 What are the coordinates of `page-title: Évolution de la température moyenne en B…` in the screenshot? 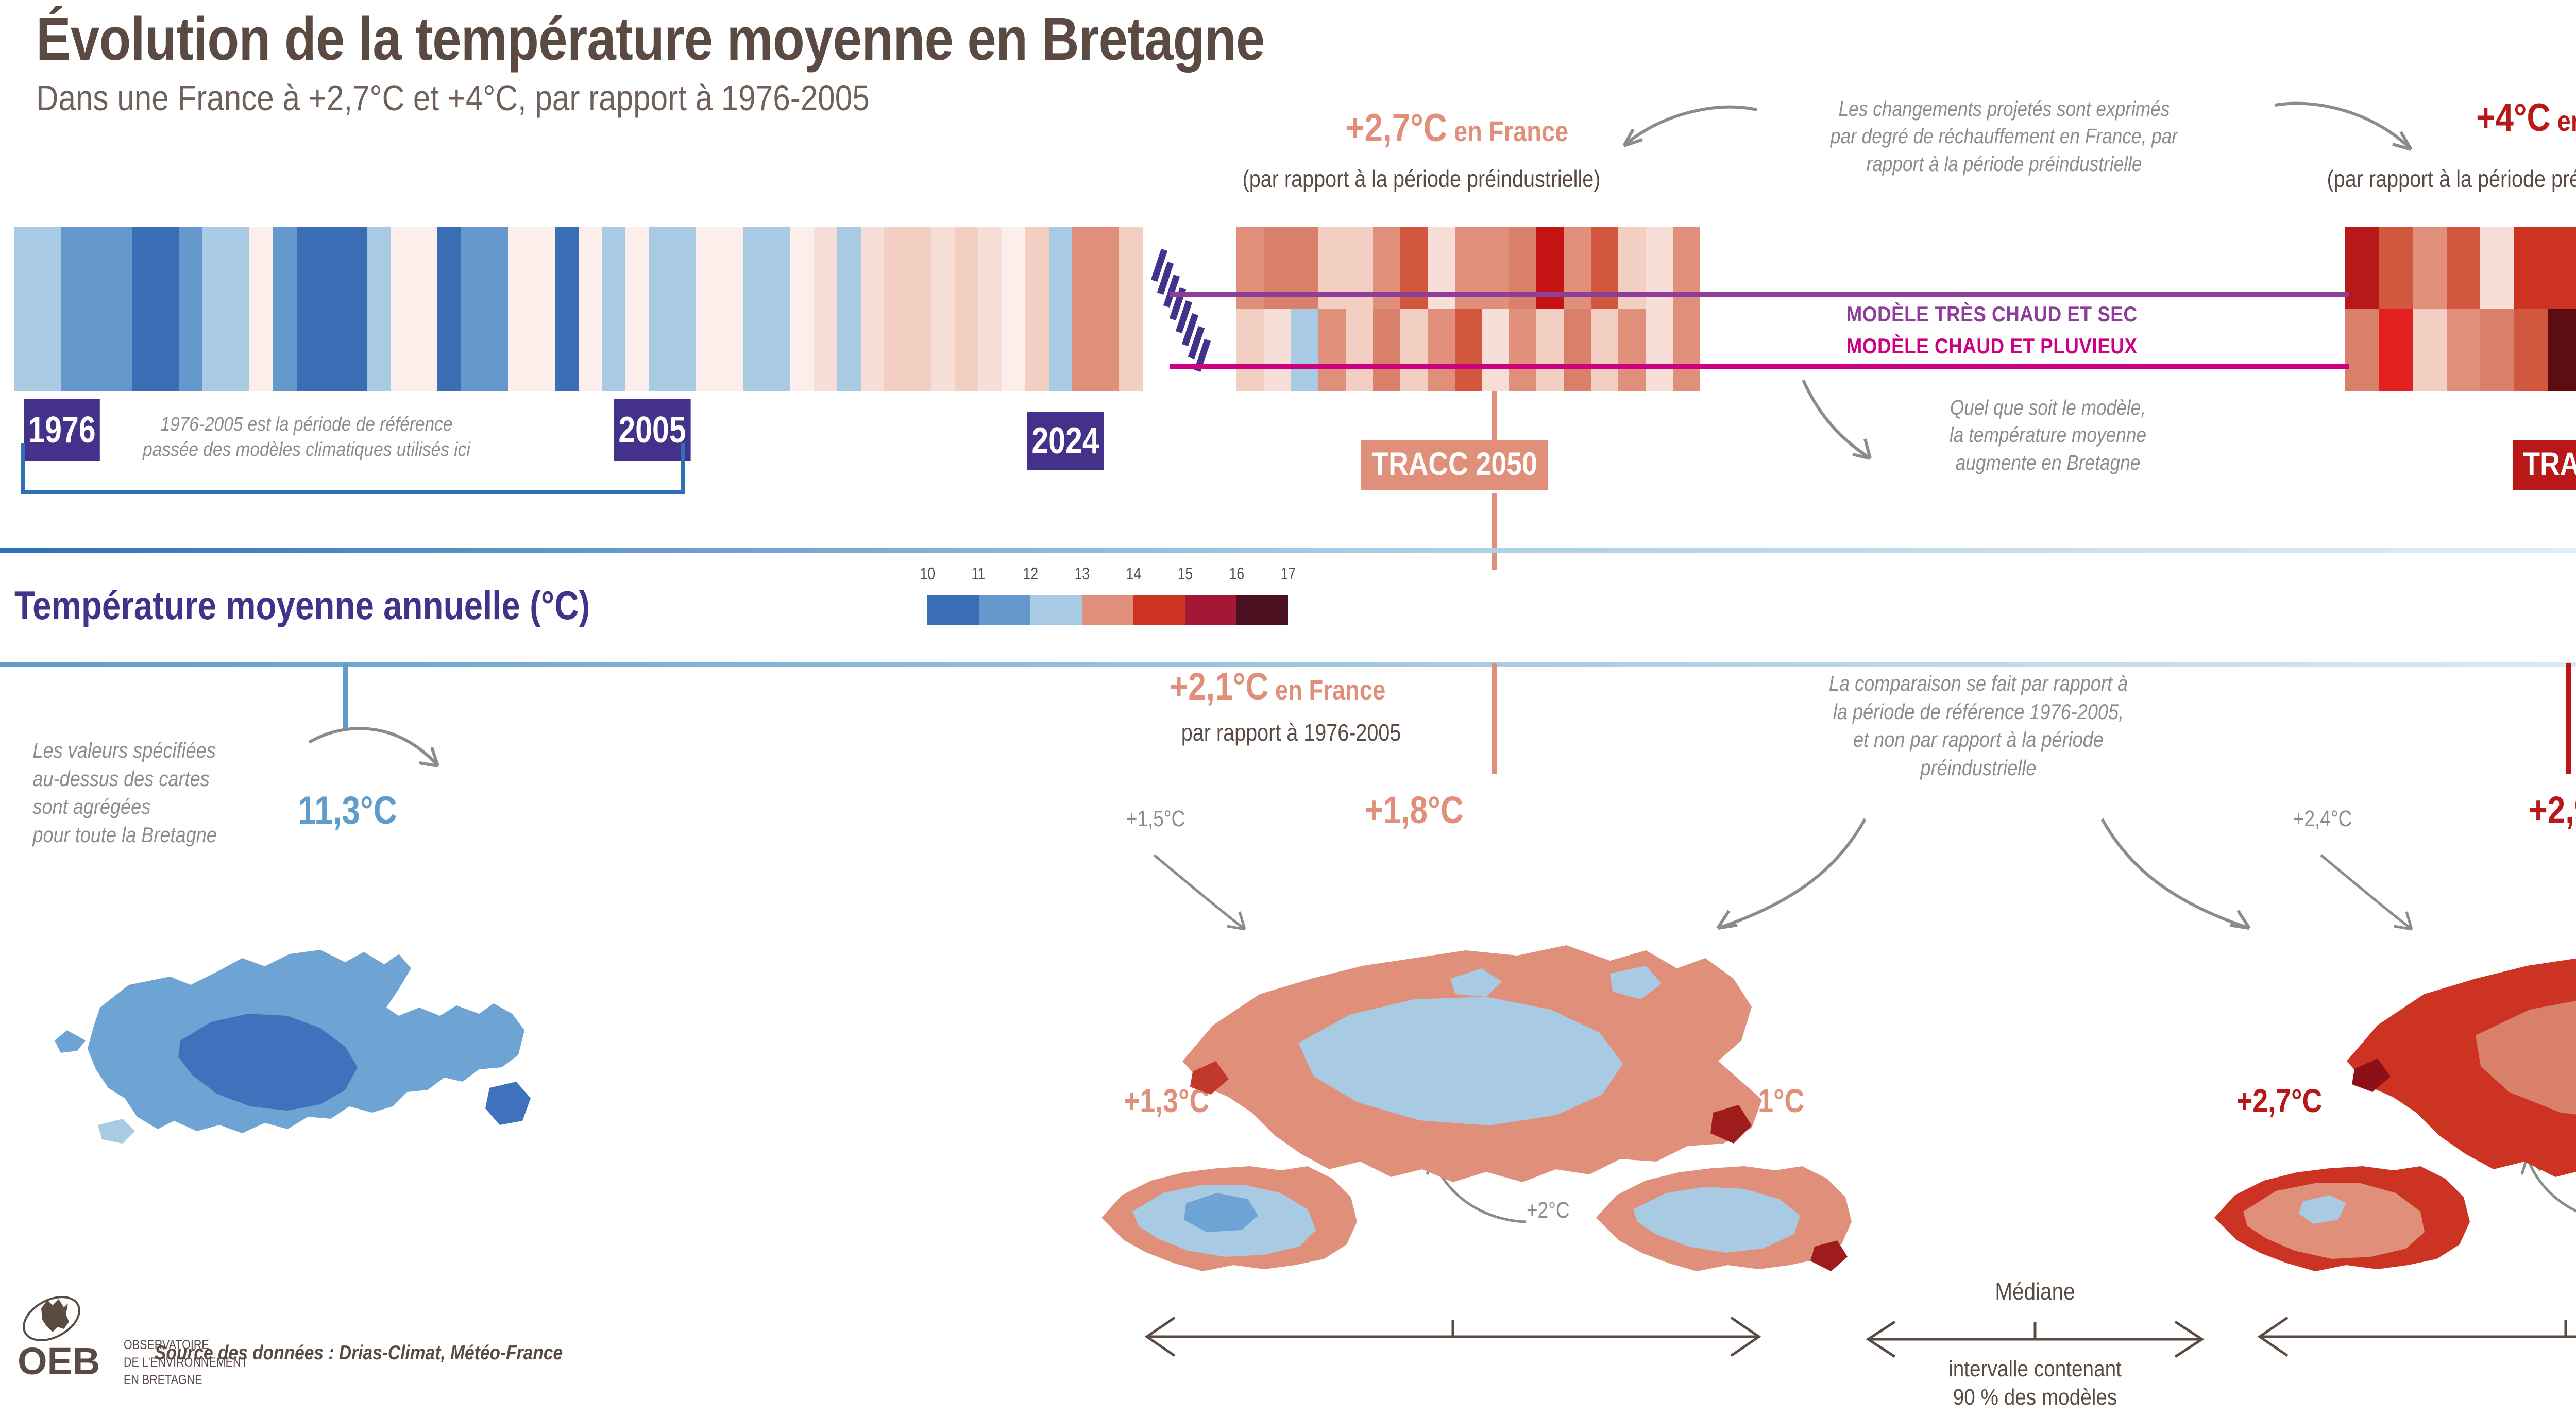 It's located at (650, 39).